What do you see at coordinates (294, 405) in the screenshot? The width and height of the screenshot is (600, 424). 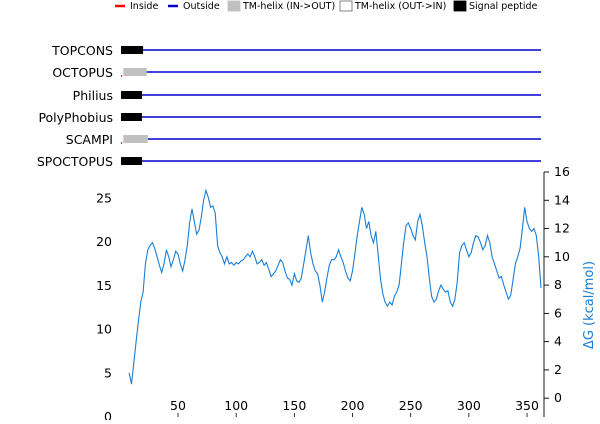 I see `x-tick-label: 150` at bounding box center [294, 405].